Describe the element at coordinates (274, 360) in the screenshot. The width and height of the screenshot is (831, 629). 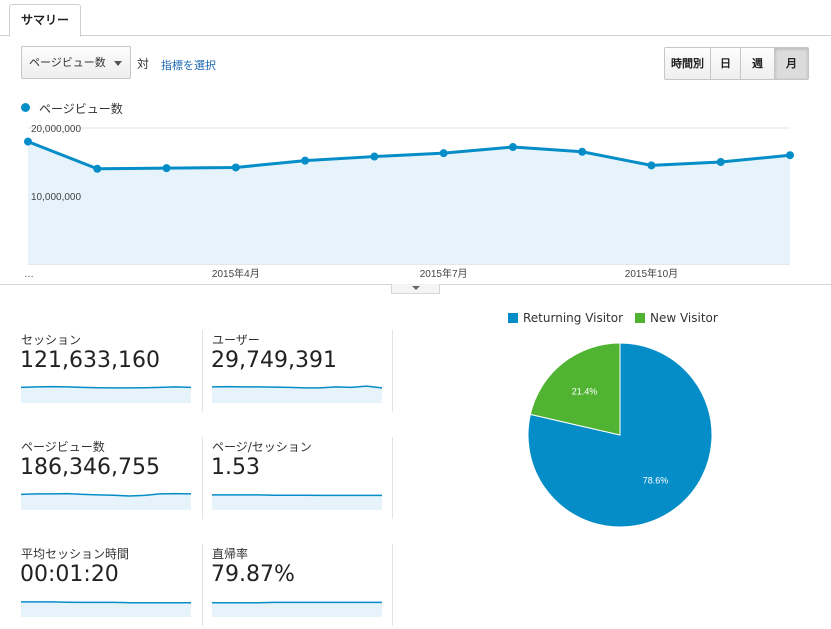
I see `scorecard-value: 29,749,391` at that location.